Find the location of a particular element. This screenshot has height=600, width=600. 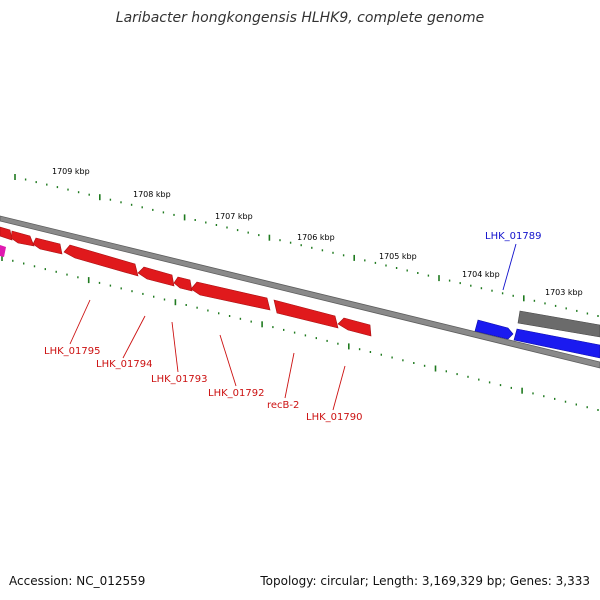

accession-text: Accession: NC_012559 is located at coordinates (77, 581).